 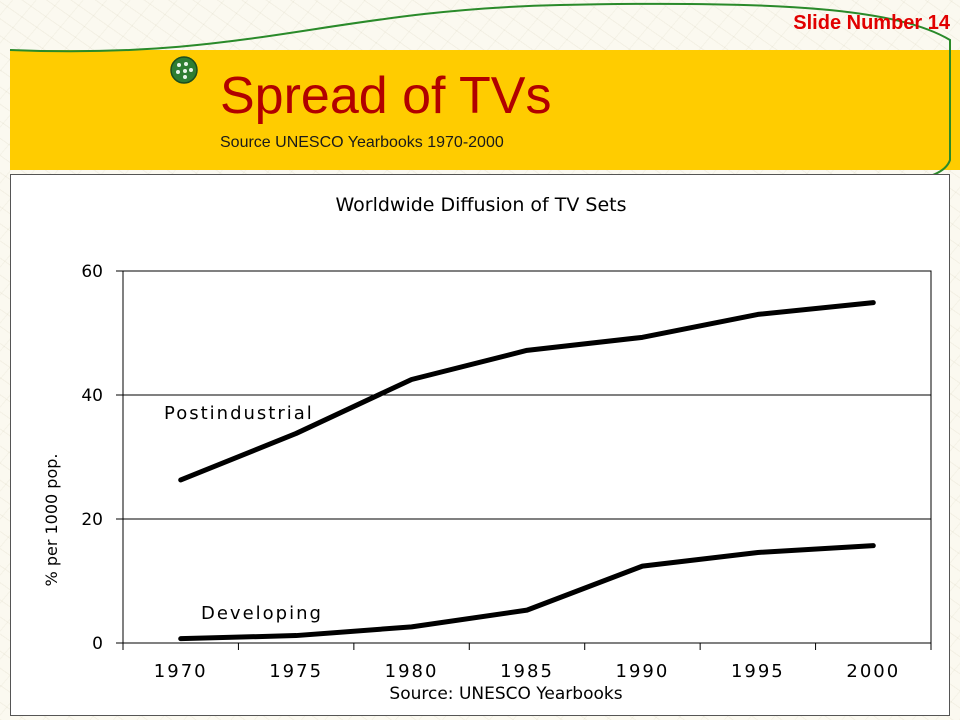 What do you see at coordinates (239, 413) in the screenshot?
I see `series-label: Postindustrial` at bounding box center [239, 413].